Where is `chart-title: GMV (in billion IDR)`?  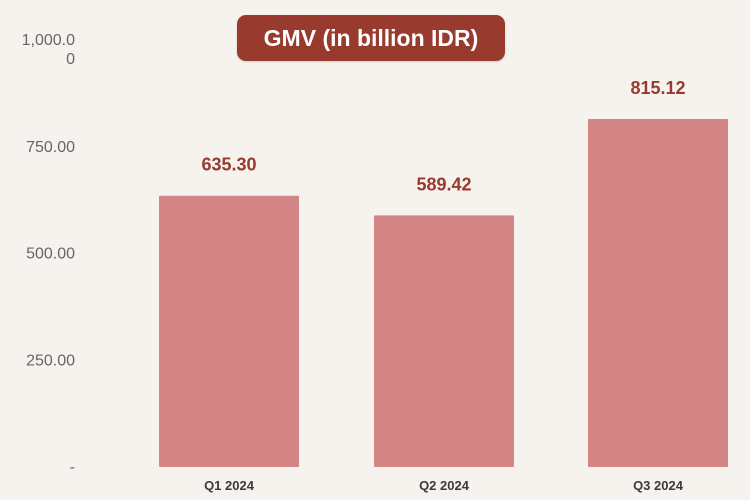
chart-title: GMV (in billion IDR) is located at coordinates (371, 38).